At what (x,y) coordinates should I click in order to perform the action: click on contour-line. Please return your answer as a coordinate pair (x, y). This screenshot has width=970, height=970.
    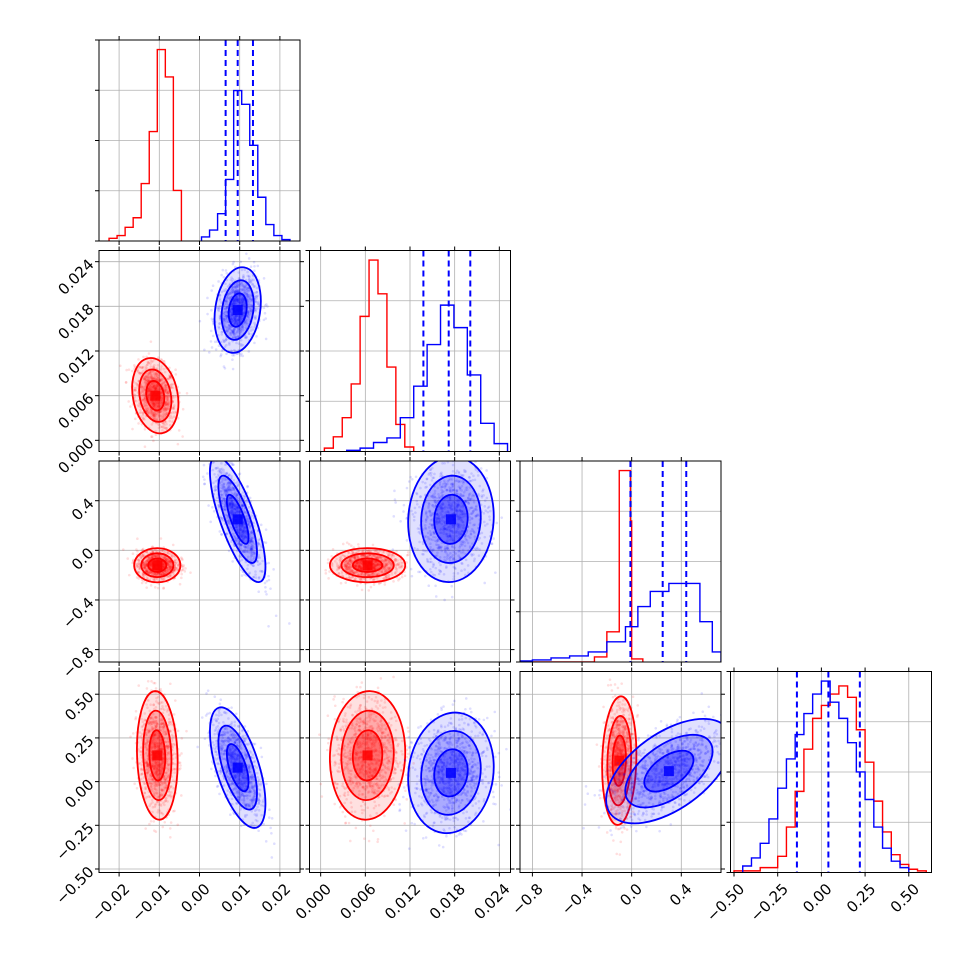
    Looking at the image, I should click on (155, 396).